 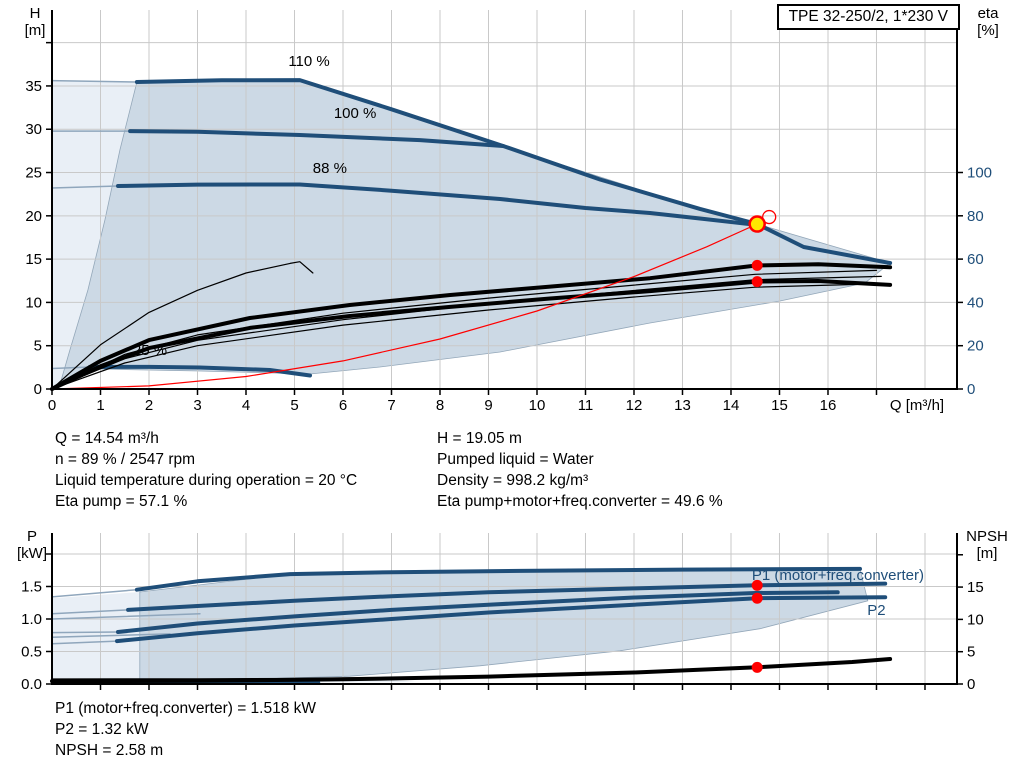 I want to click on curve-p2-current, so click(x=501, y=619).